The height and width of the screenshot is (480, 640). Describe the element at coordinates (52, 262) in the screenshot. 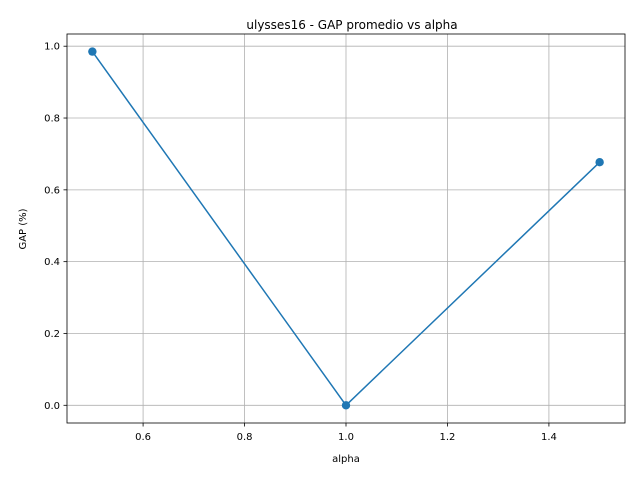

I see `y-tick-label: 0.4` at that location.